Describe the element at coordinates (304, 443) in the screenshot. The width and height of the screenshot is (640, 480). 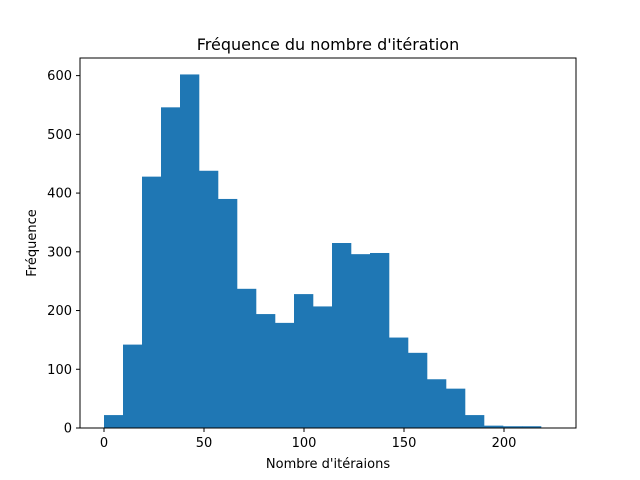
I see `x-tick-label: 100` at that location.